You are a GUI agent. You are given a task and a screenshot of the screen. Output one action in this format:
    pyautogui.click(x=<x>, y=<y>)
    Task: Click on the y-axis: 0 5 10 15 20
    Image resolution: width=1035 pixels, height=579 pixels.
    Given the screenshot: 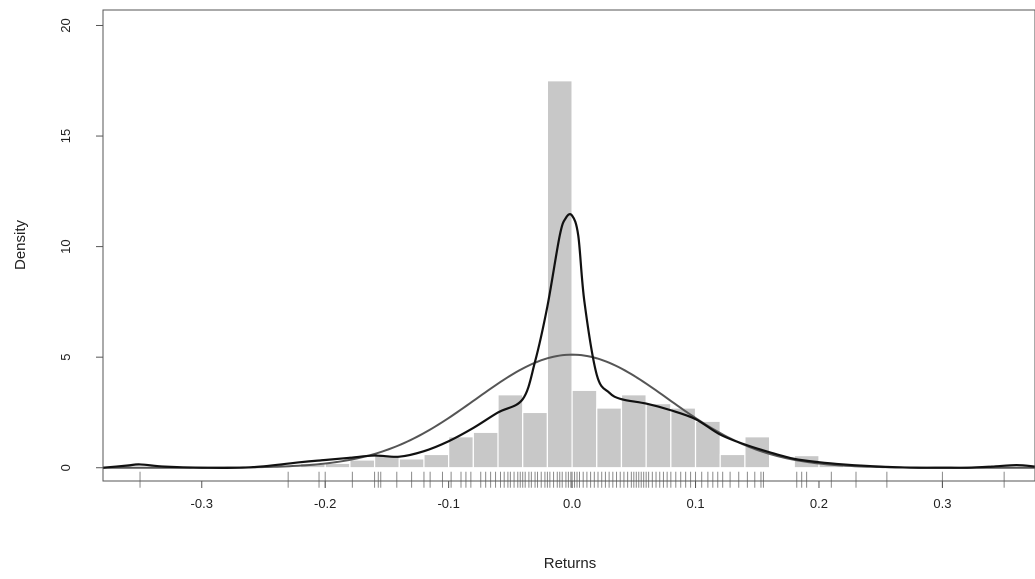 What is the action you would take?
    pyautogui.click(x=80, y=244)
    